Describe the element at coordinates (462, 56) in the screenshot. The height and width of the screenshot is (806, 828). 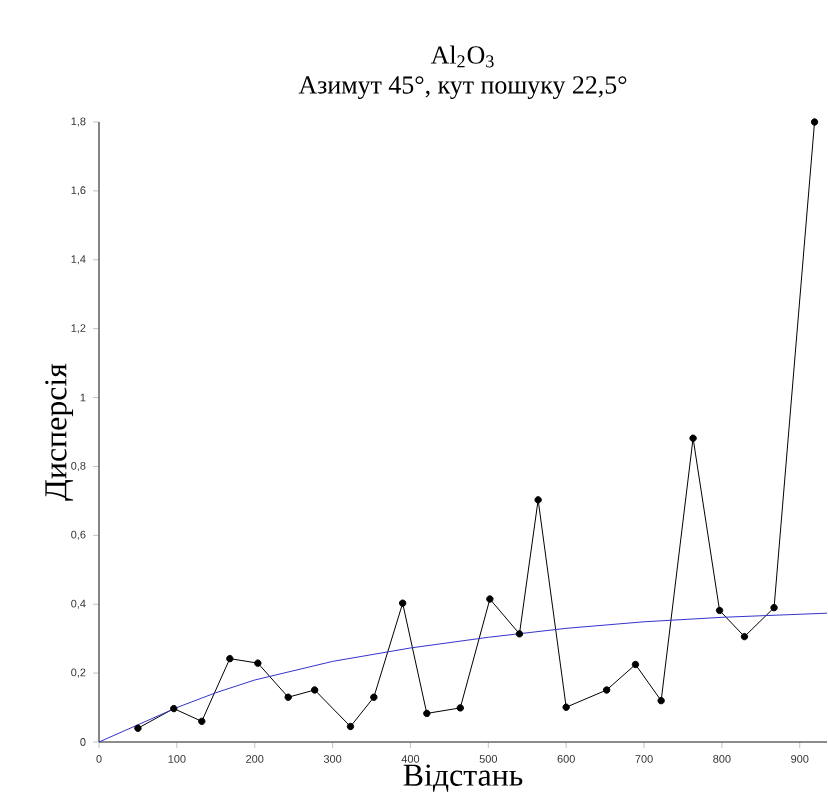
I see `chart-title: Al$_{2}$O$_{3}$` at that location.